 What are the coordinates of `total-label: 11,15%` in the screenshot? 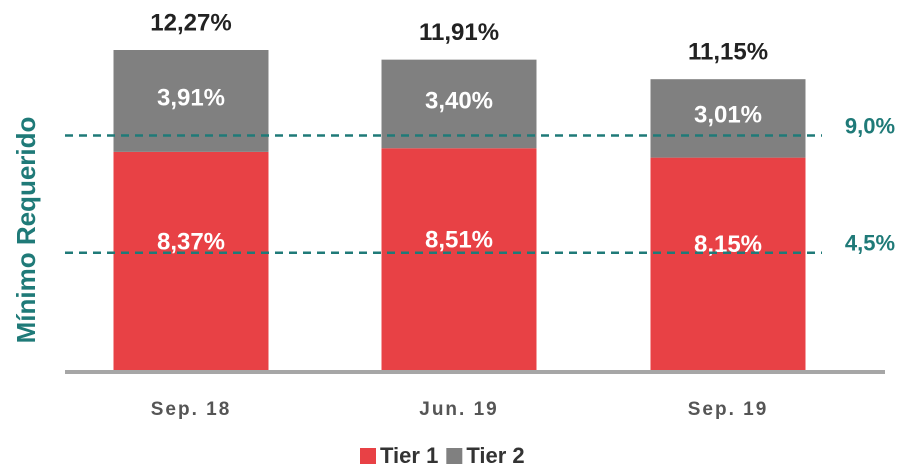 It's located at (728, 52).